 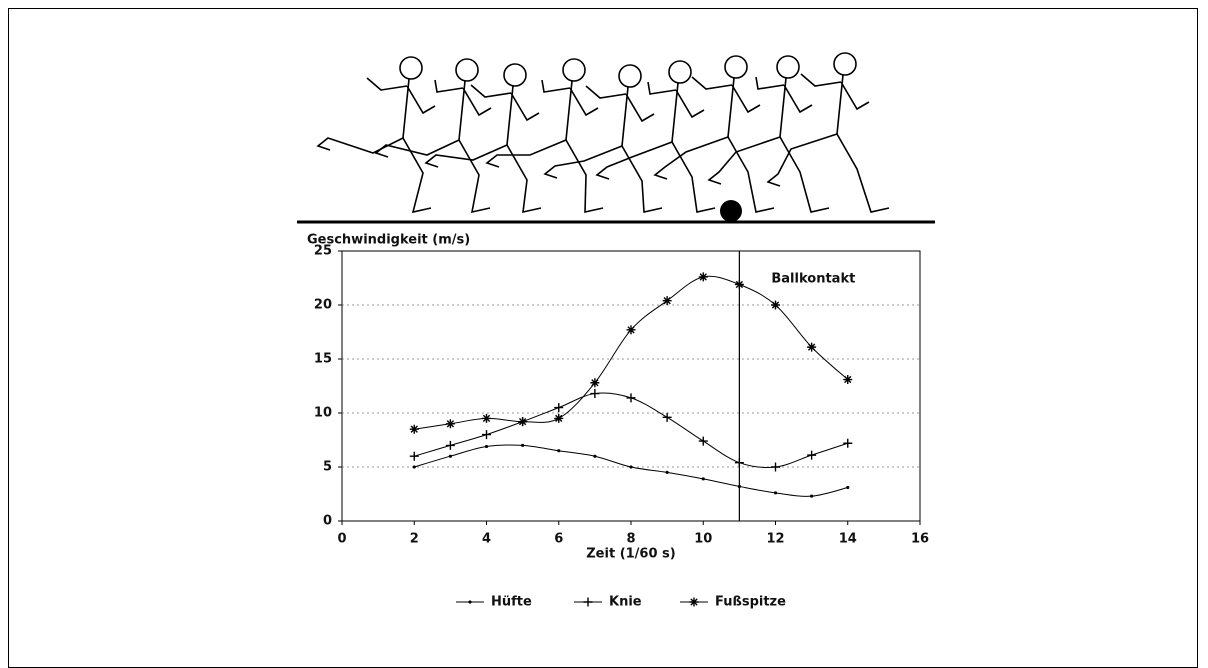 I want to click on stick-figures, so click(x=603, y=133).